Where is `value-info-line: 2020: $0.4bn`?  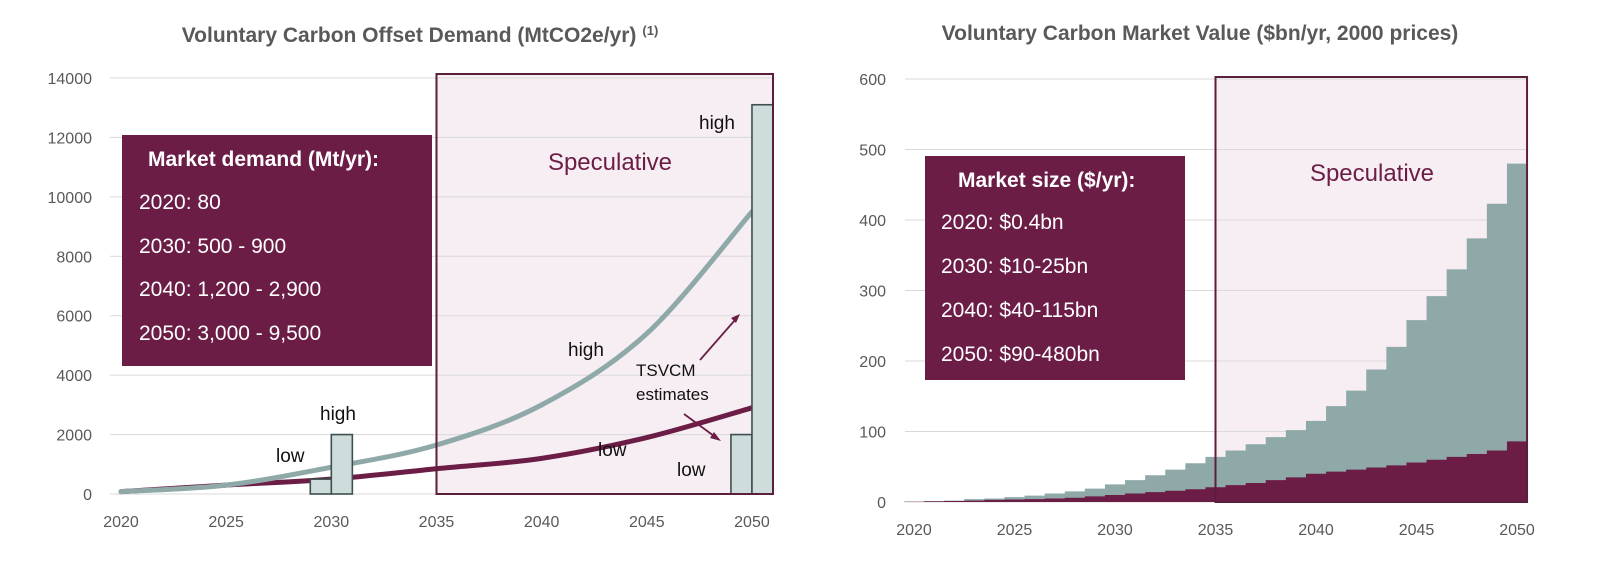
value-info-line: 2020: $0.4bn is located at coordinates (1002, 222).